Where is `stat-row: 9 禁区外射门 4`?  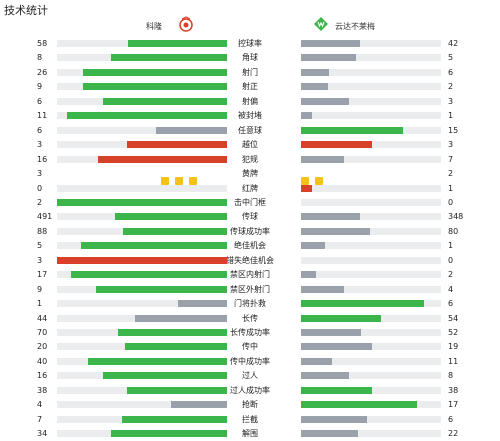
stat-row: 9 禁区外射门 4 is located at coordinates (250, 290).